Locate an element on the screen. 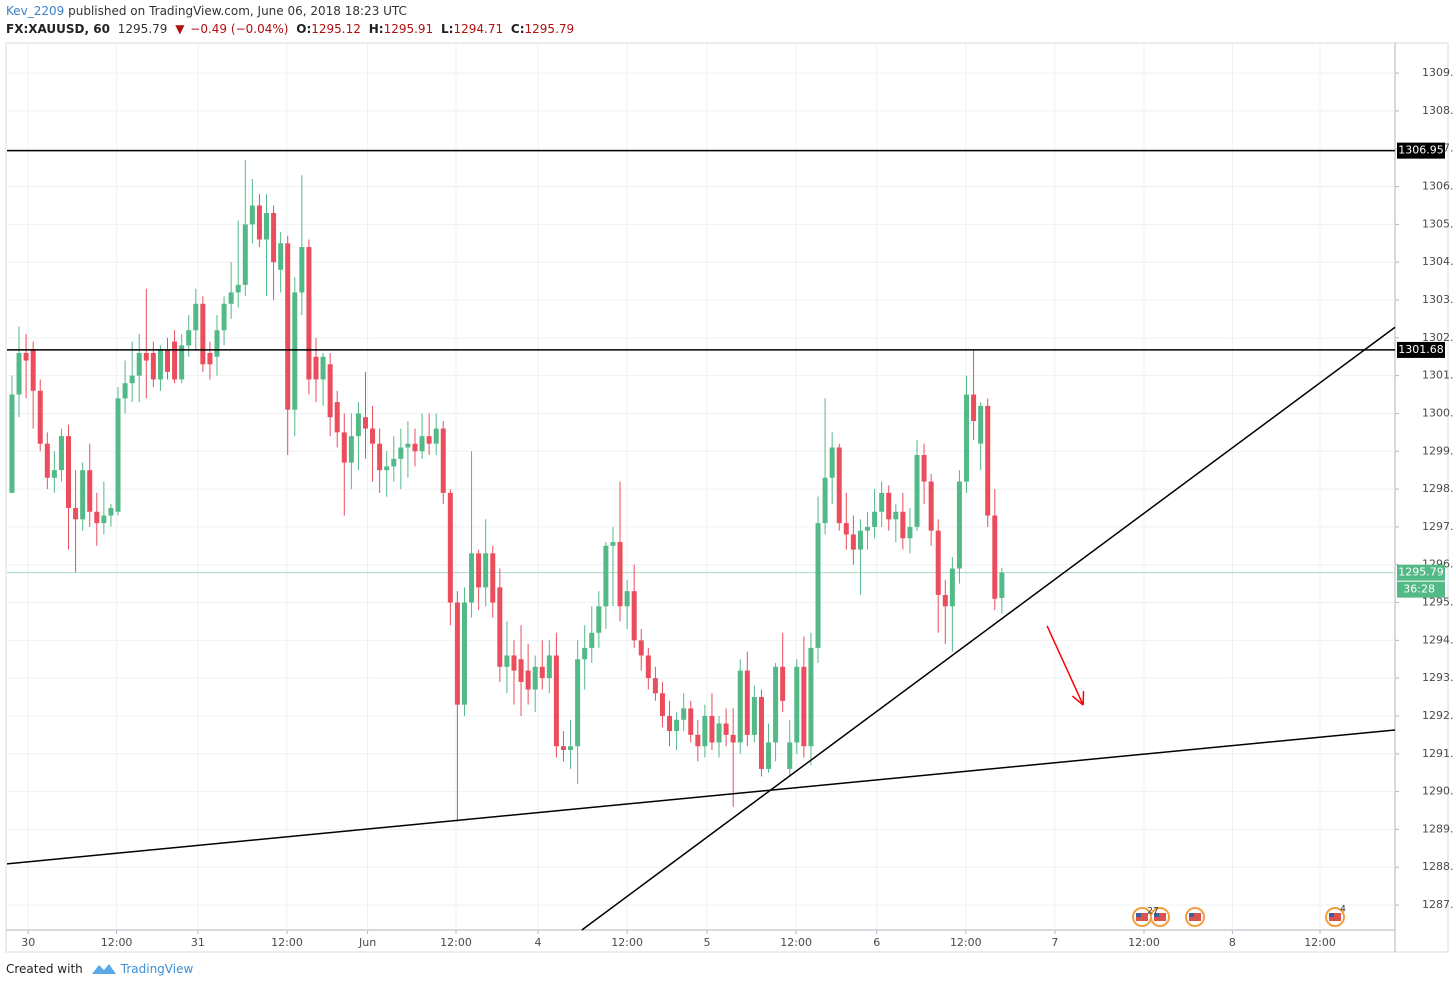 Image resolution: width=1454 pixels, height=988 pixels. level-label: 1306.95 is located at coordinates (1421, 150).